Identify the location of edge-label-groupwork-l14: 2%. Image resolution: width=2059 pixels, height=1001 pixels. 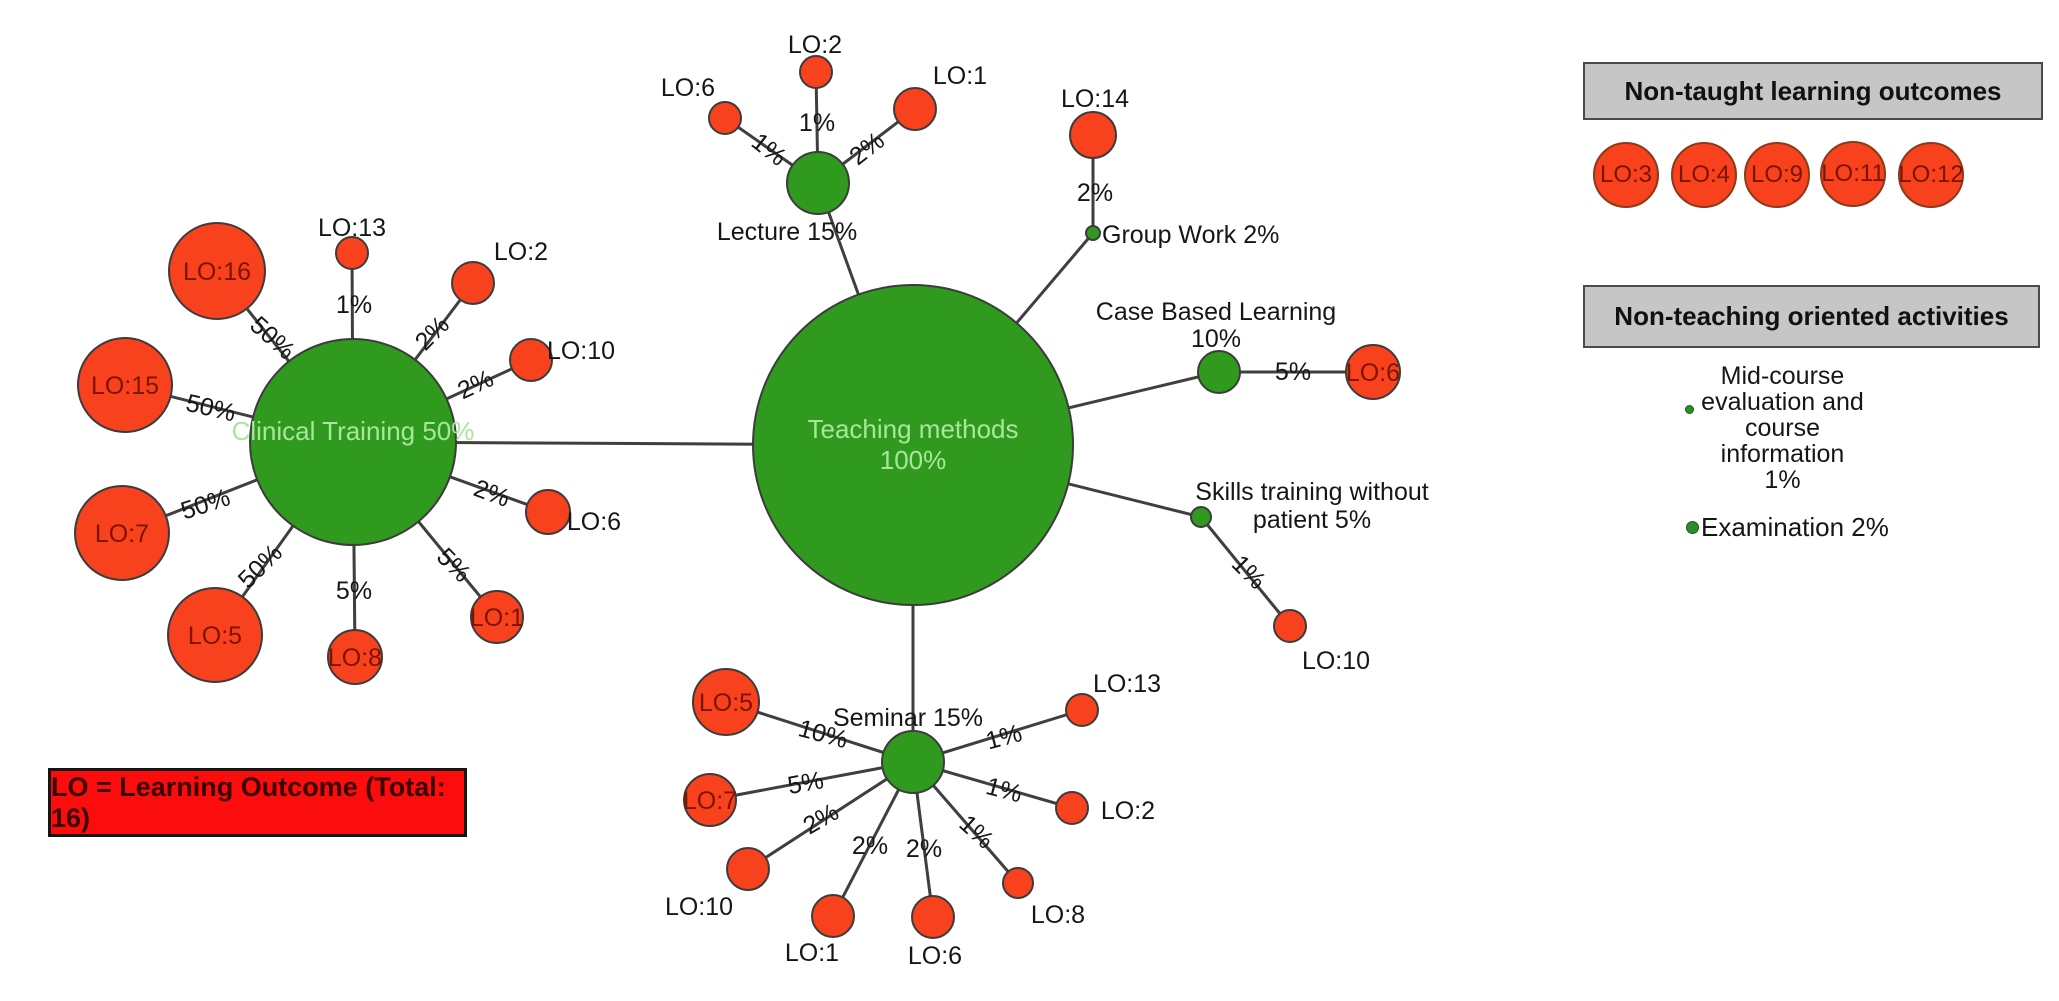
(1095, 193).